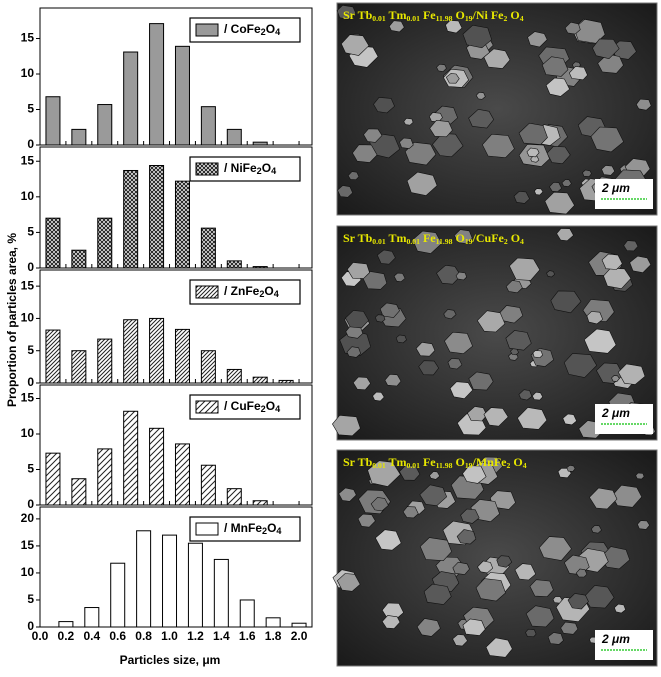 This screenshot has height=677, width=661. I want to click on text-part: / MnFe, so click(243, 528).